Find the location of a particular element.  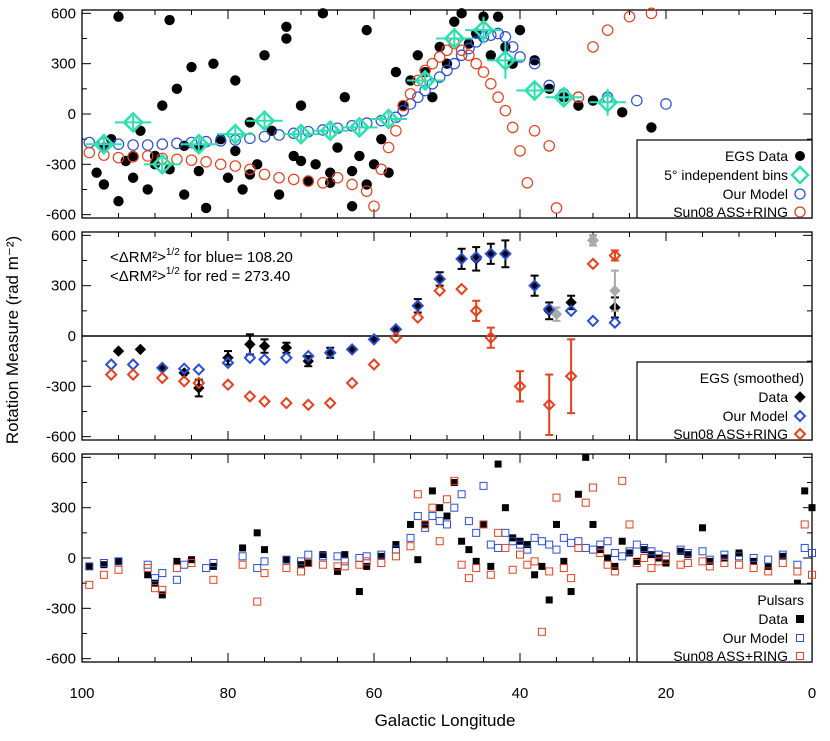

x-tick-label: 0 is located at coordinates (812, 693).